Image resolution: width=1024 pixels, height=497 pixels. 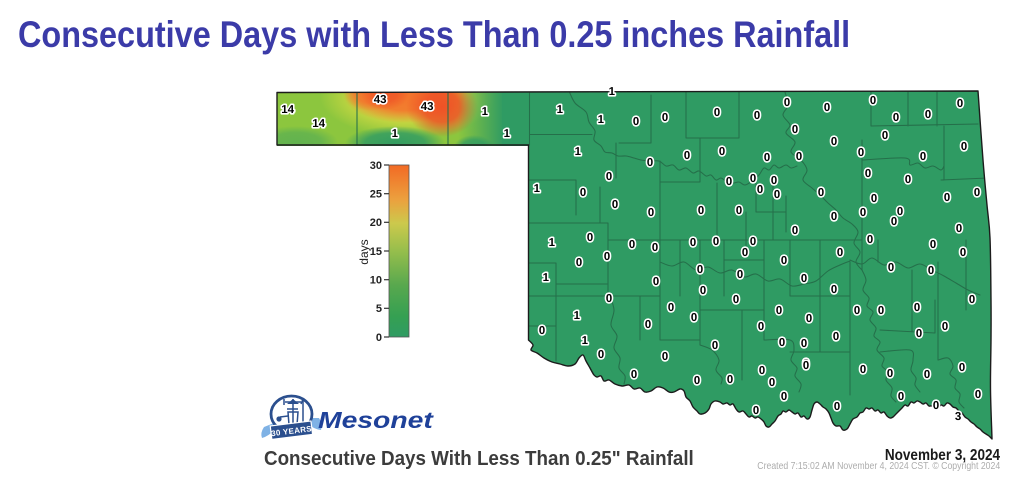 What do you see at coordinates (364, 251) in the screenshot?
I see `svg-text: days` at bounding box center [364, 251].